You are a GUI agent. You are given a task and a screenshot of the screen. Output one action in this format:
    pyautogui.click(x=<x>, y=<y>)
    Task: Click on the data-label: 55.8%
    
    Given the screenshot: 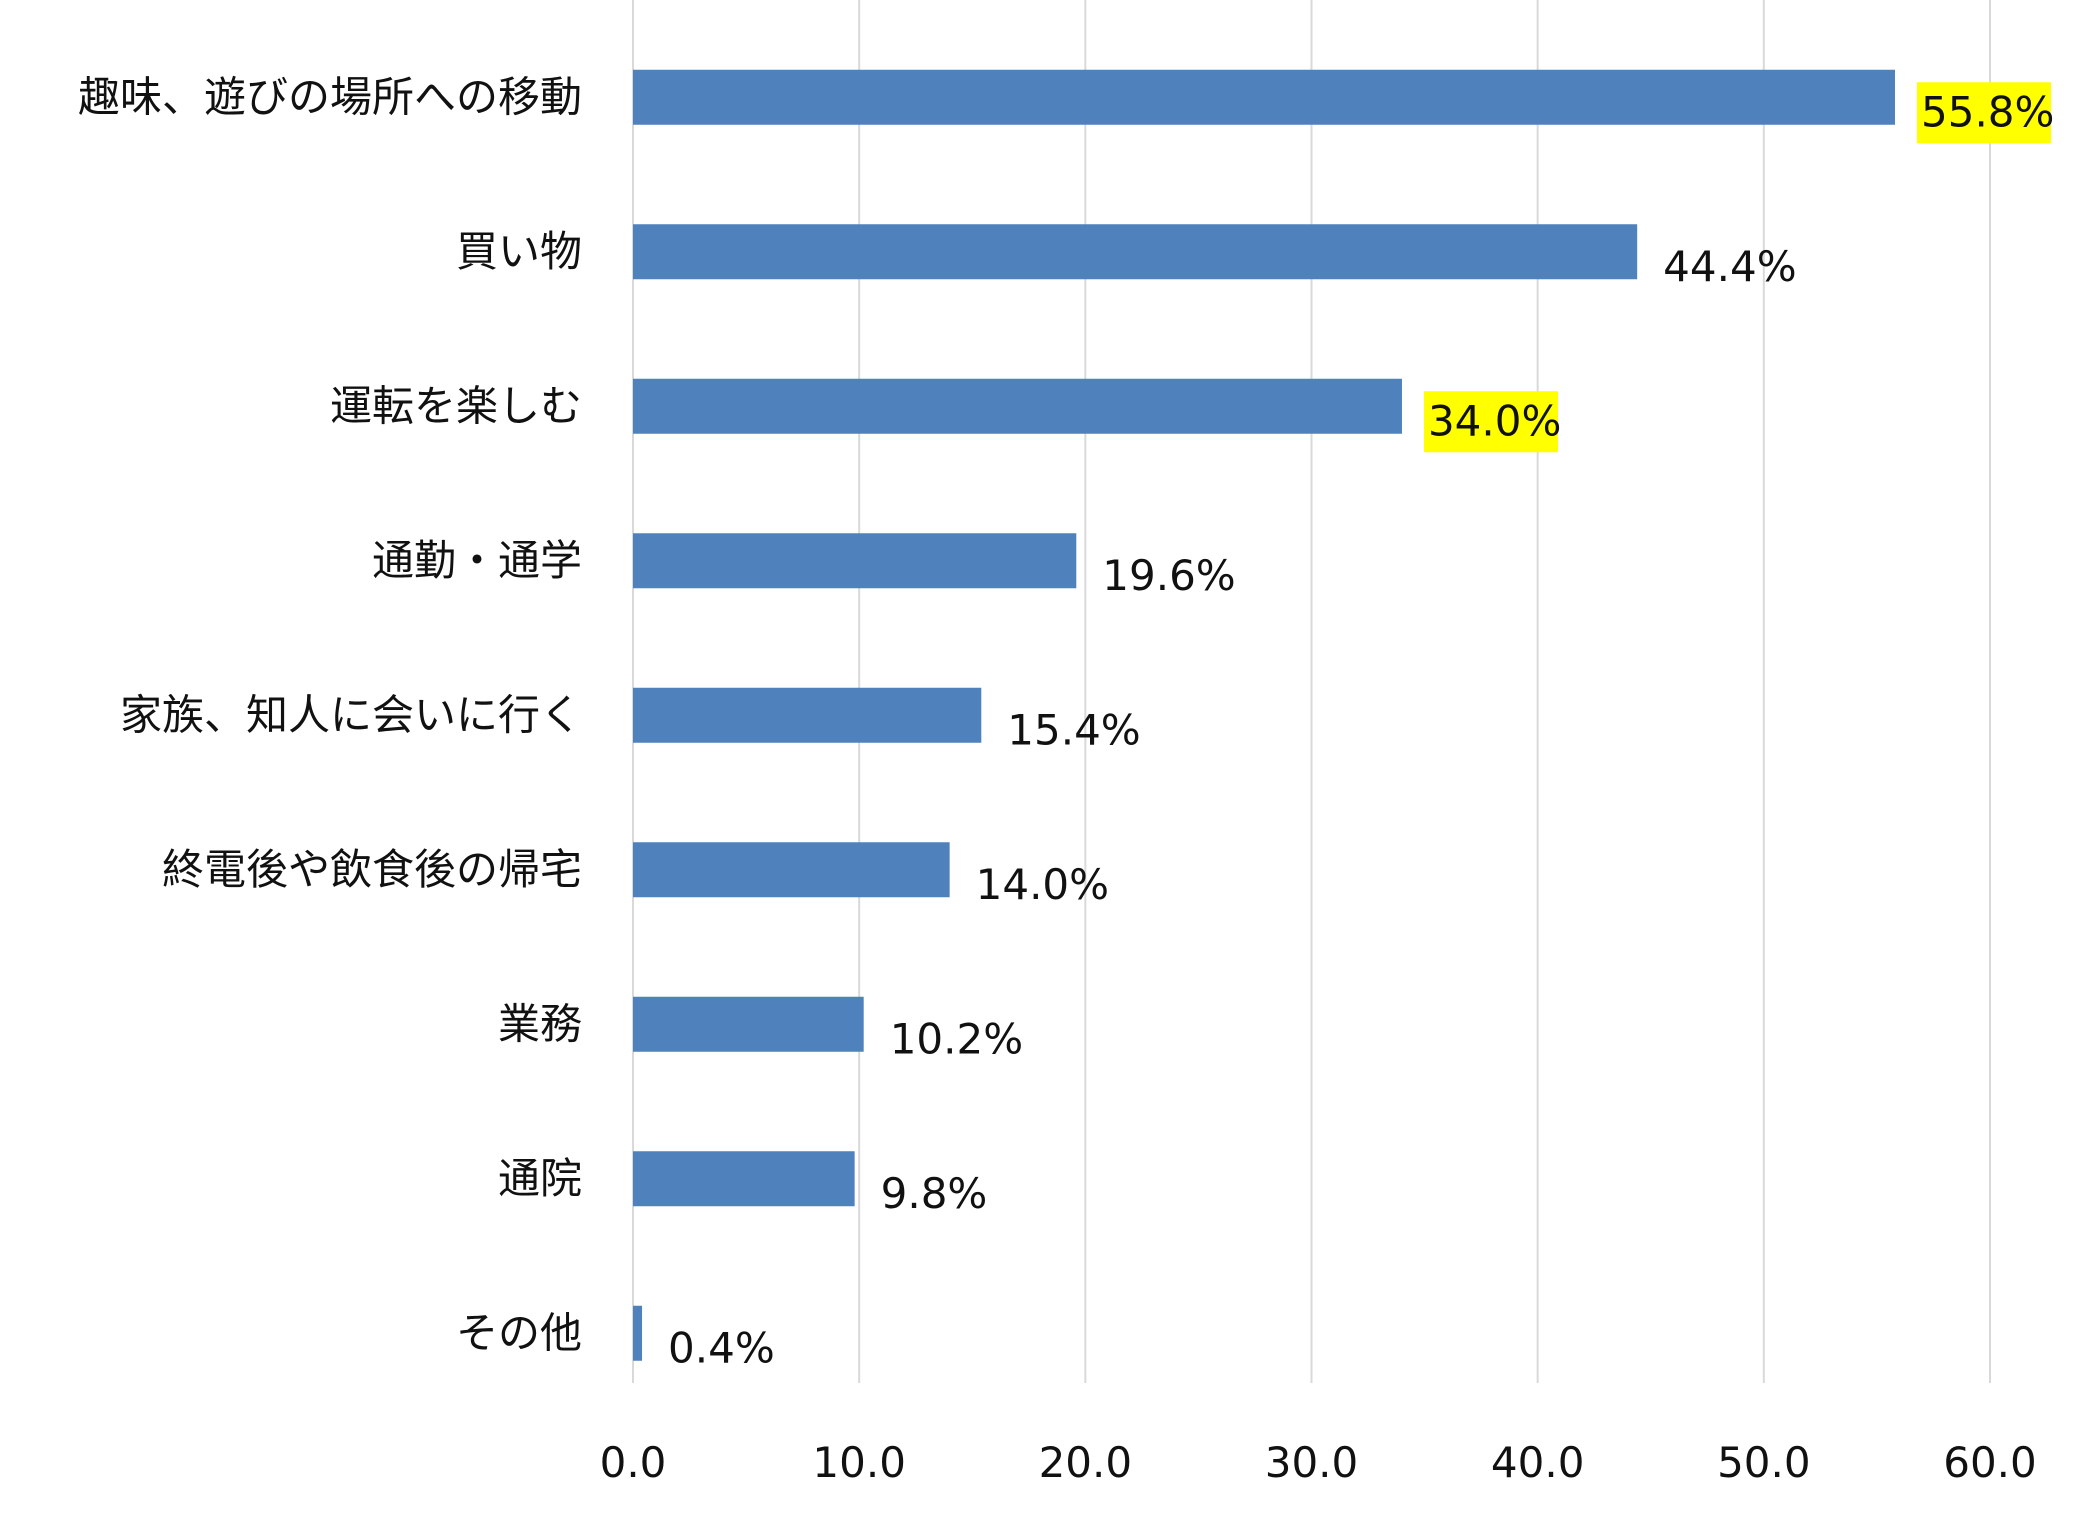 What is the action you would take?
    pyautogui.click(x=1987, y=111)
    